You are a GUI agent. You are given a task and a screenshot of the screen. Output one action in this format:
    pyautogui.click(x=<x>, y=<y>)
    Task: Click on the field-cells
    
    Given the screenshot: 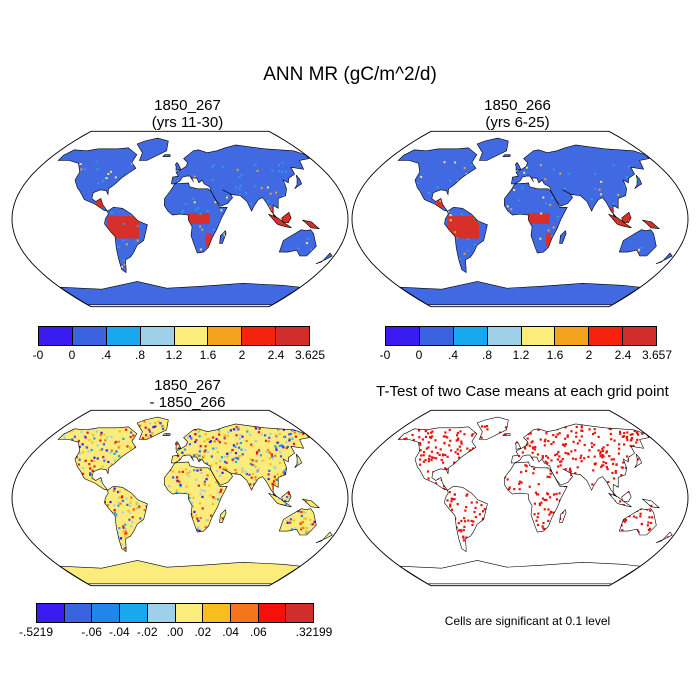 What is the action you would take?
    pyautogui.click(x=535, y=486)
    